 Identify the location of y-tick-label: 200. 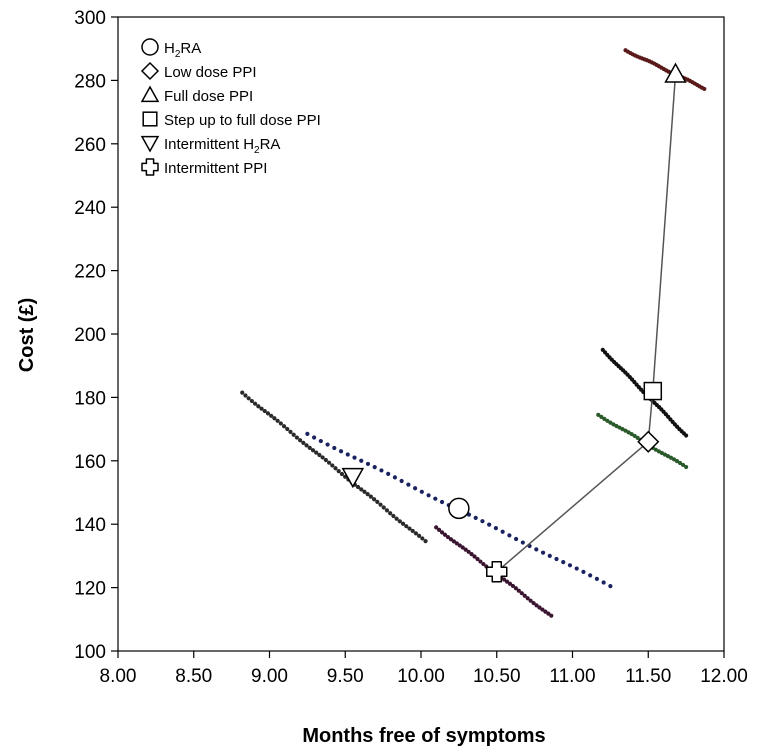
(90, 335).